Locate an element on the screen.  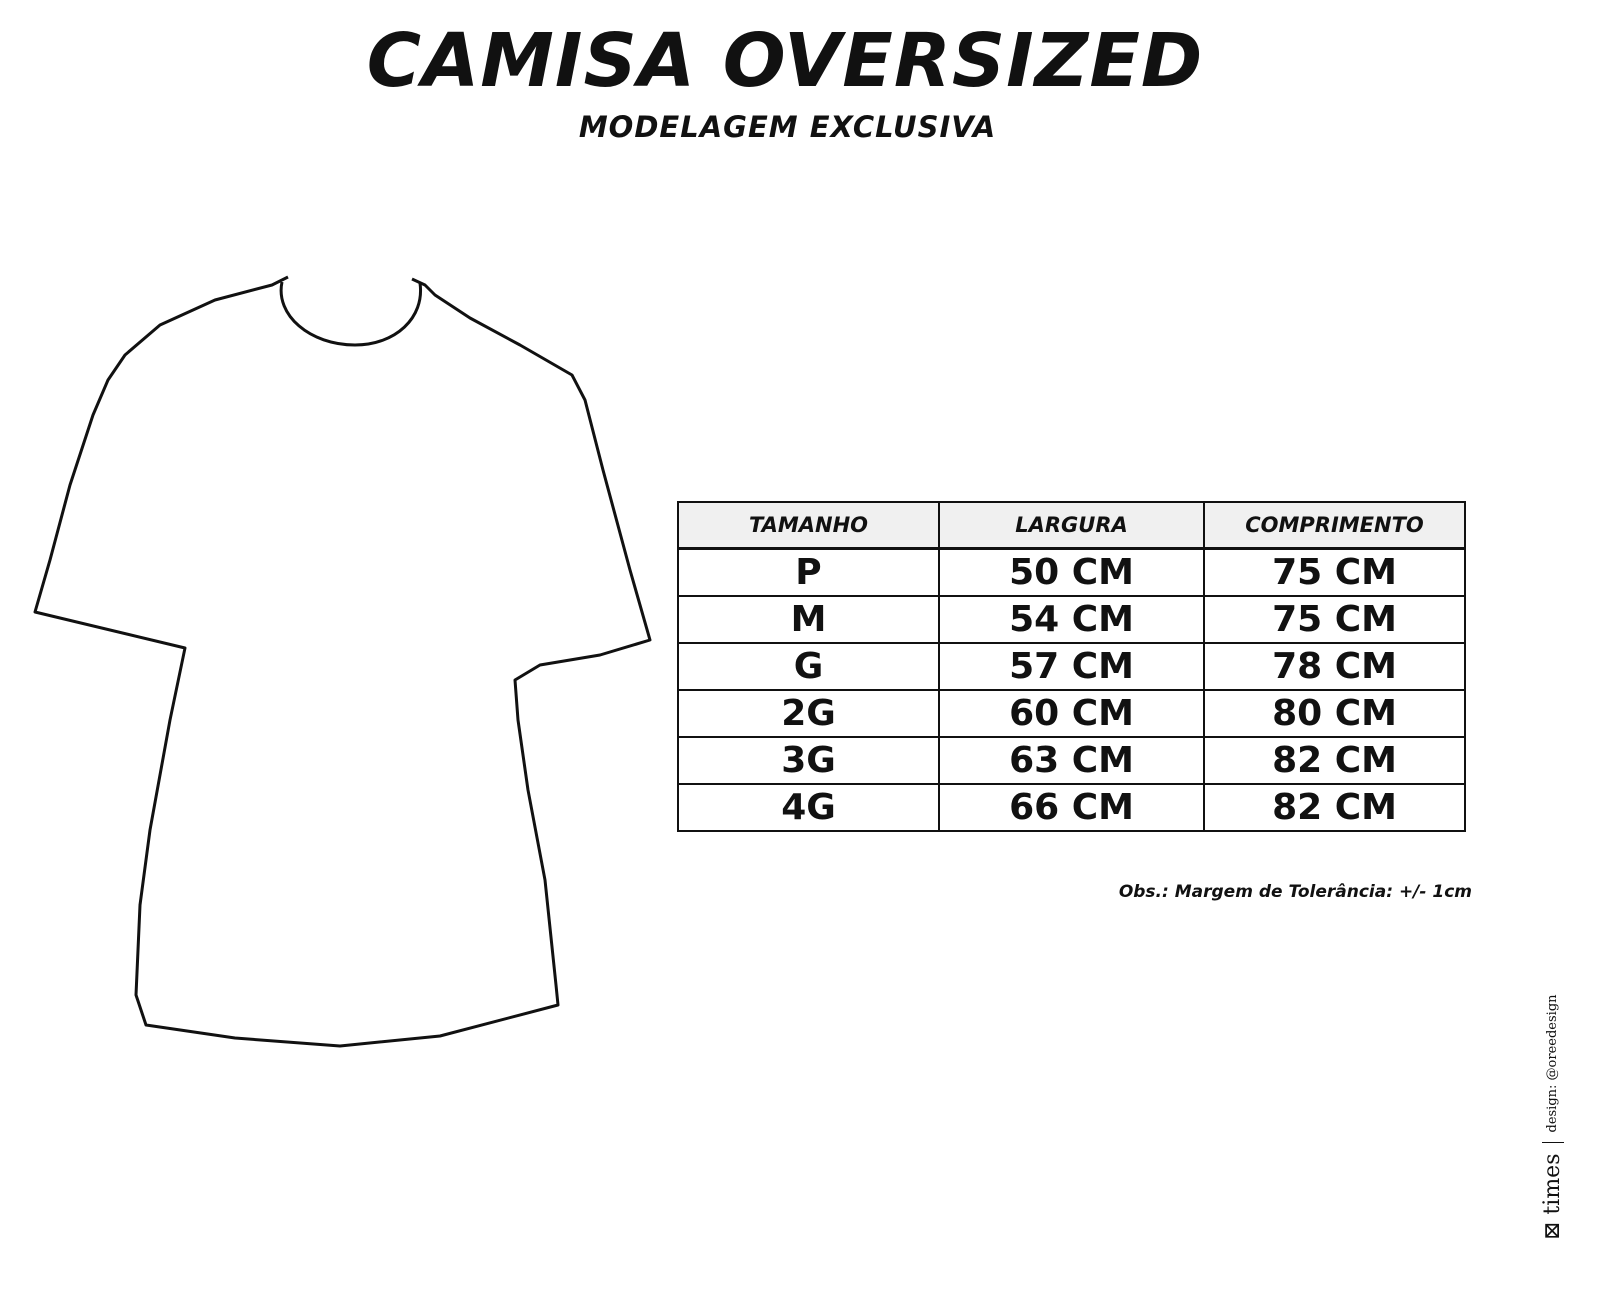
tolerance-note: Obs.: Margem de Tolerância: +/- 1cm is located at coordinates (1295, 892).